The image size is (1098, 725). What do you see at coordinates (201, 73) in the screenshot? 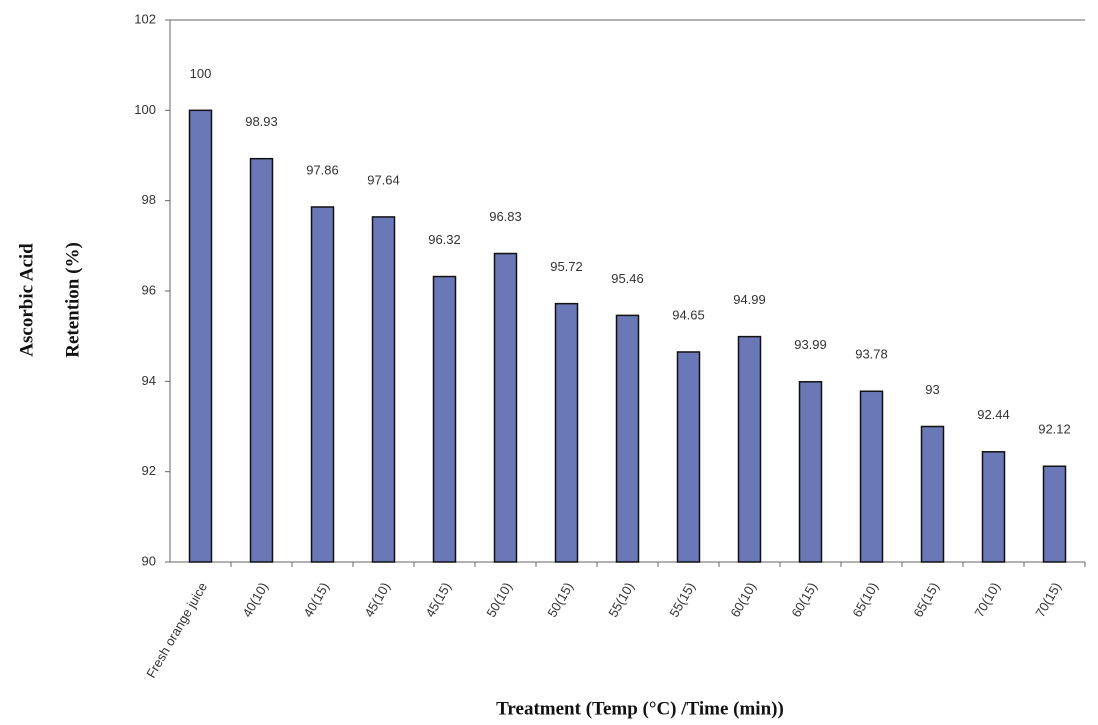
I see `data-label: 100` at bounding box center [201, 73].